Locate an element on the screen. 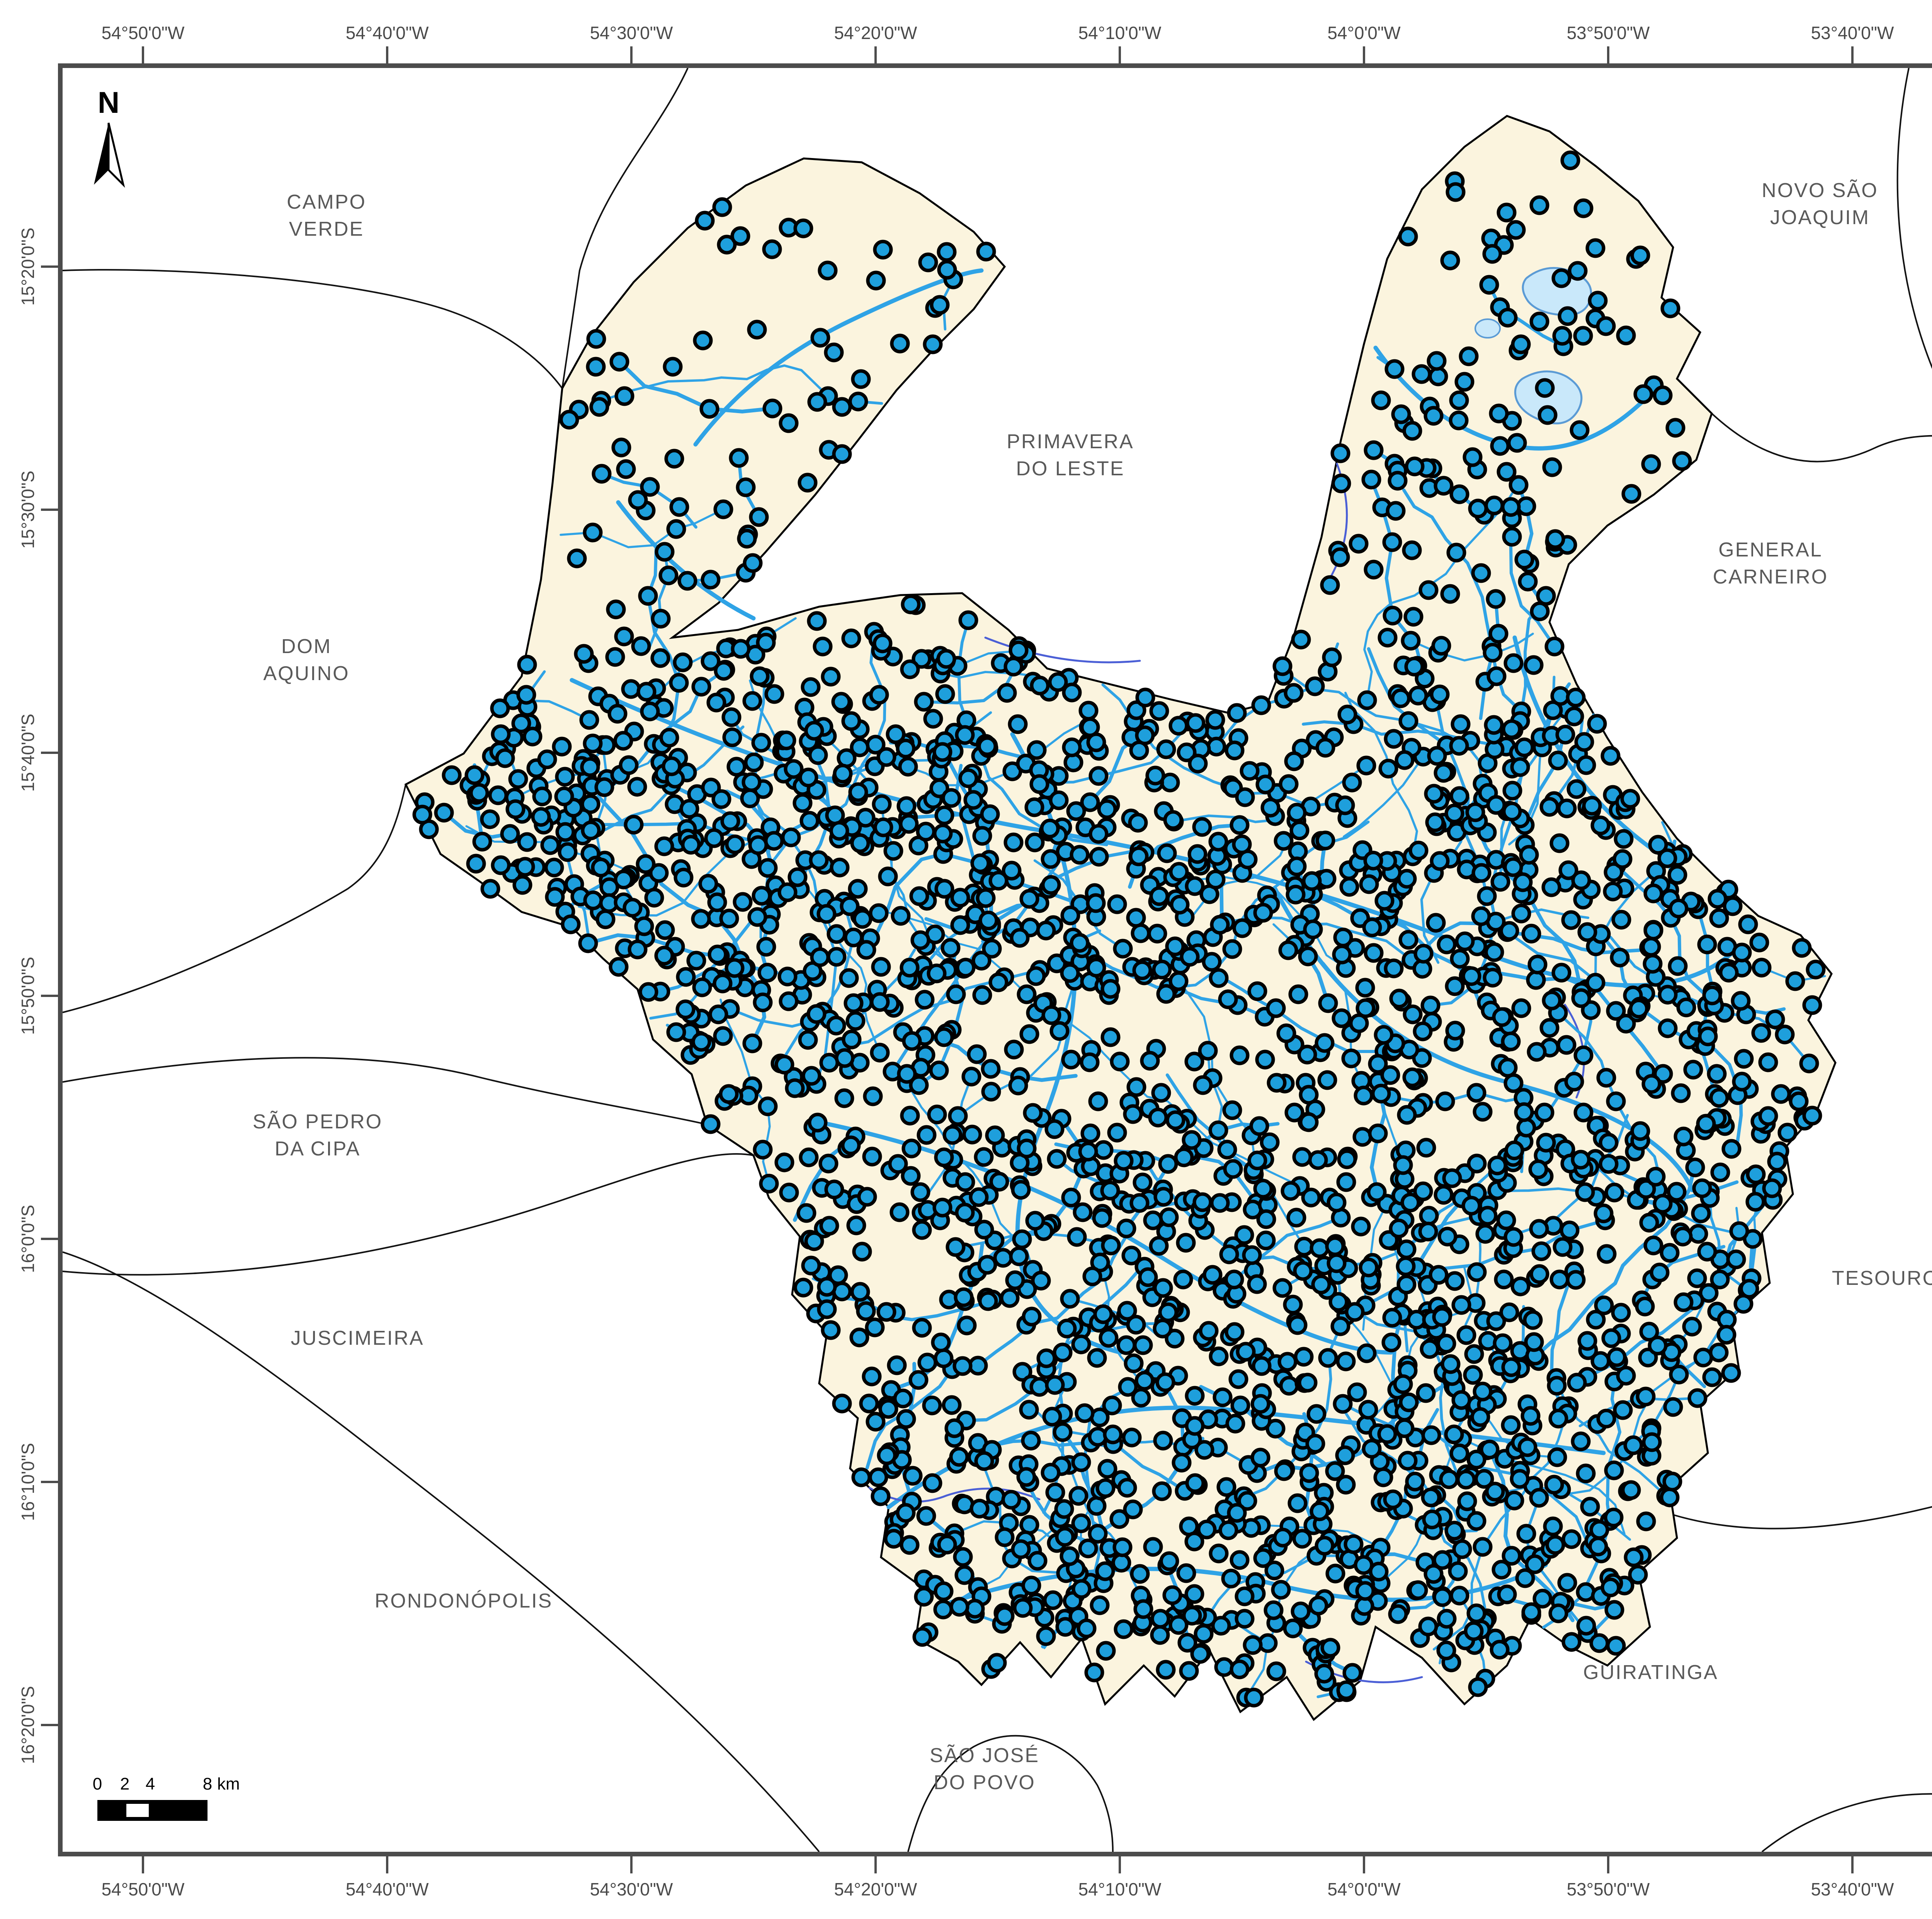 The width and height of the screenshot is (1932, 1919). lat-label: 15°20'0"S is located at coordinates (28, 266).